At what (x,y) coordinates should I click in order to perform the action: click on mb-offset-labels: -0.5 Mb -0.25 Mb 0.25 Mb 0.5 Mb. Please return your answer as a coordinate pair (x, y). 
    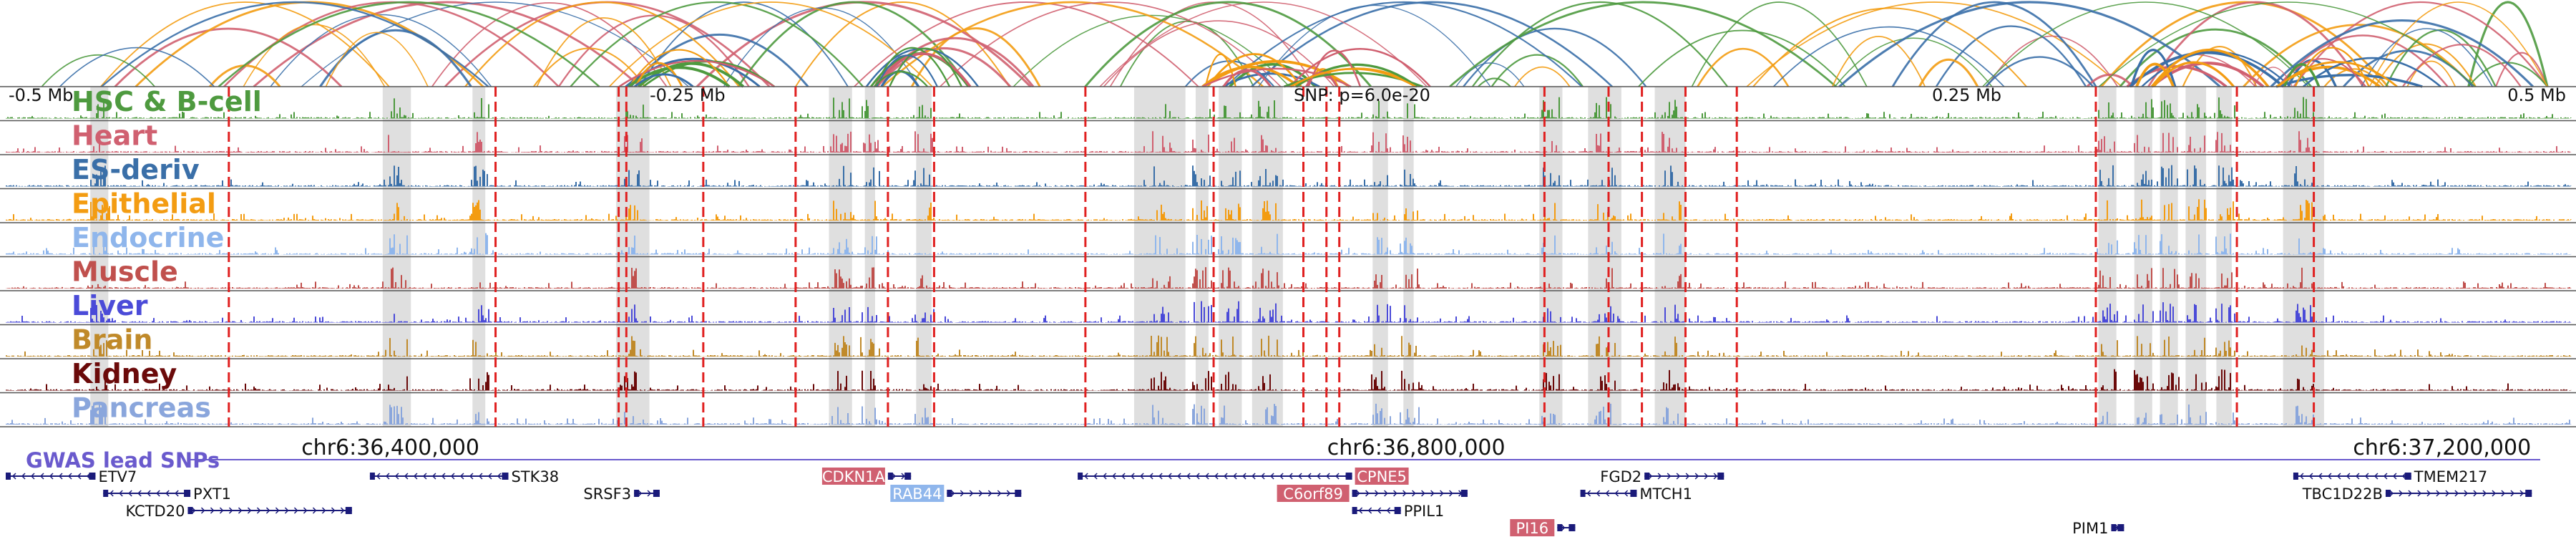
    Looking at the image, I should click on (1287, 95).